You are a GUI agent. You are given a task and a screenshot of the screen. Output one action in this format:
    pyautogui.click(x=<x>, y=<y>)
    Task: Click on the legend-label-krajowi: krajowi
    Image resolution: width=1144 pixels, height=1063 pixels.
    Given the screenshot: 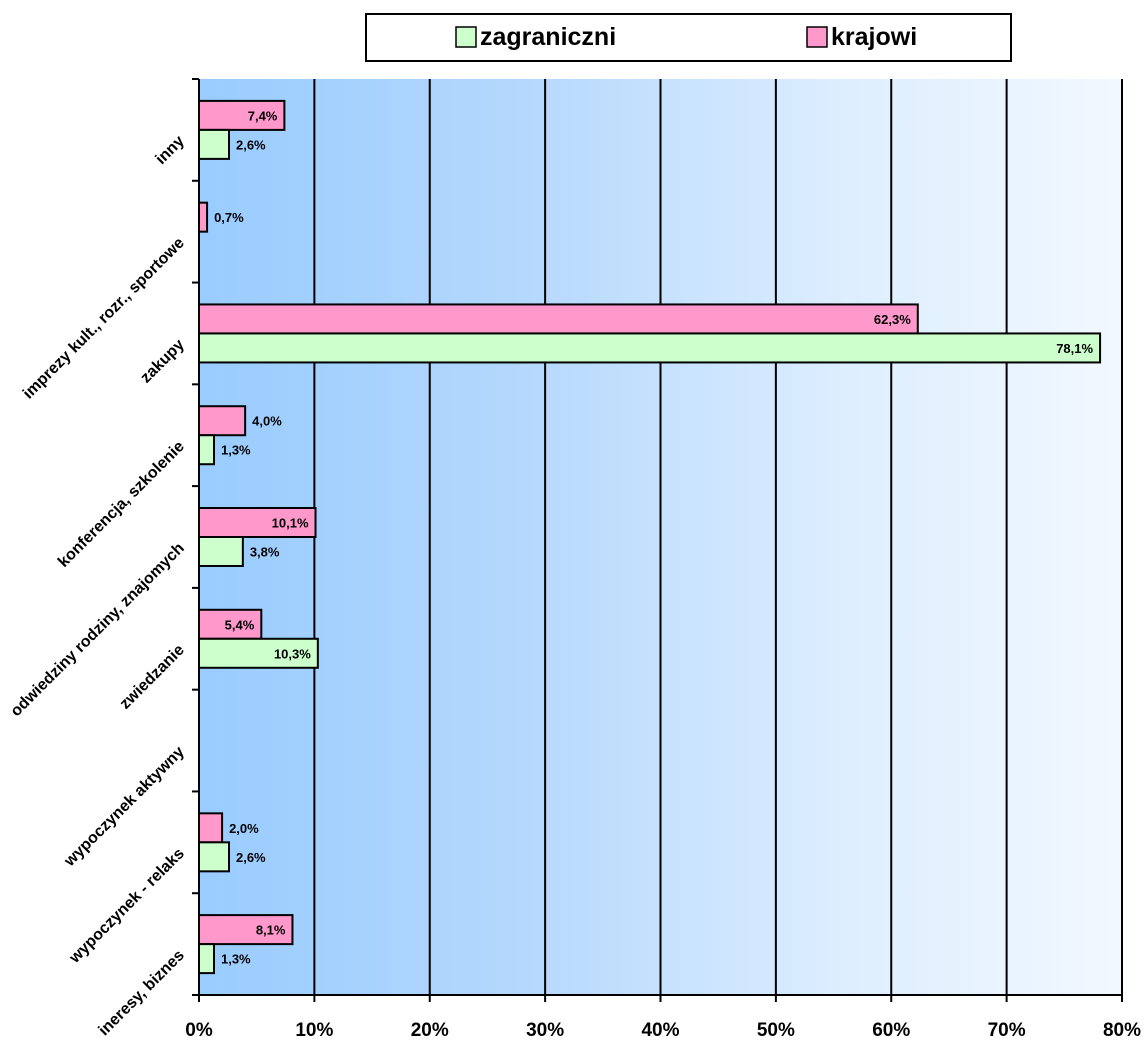 What is the action you would take?
    pyautogui.click(x=874, y=37)
    